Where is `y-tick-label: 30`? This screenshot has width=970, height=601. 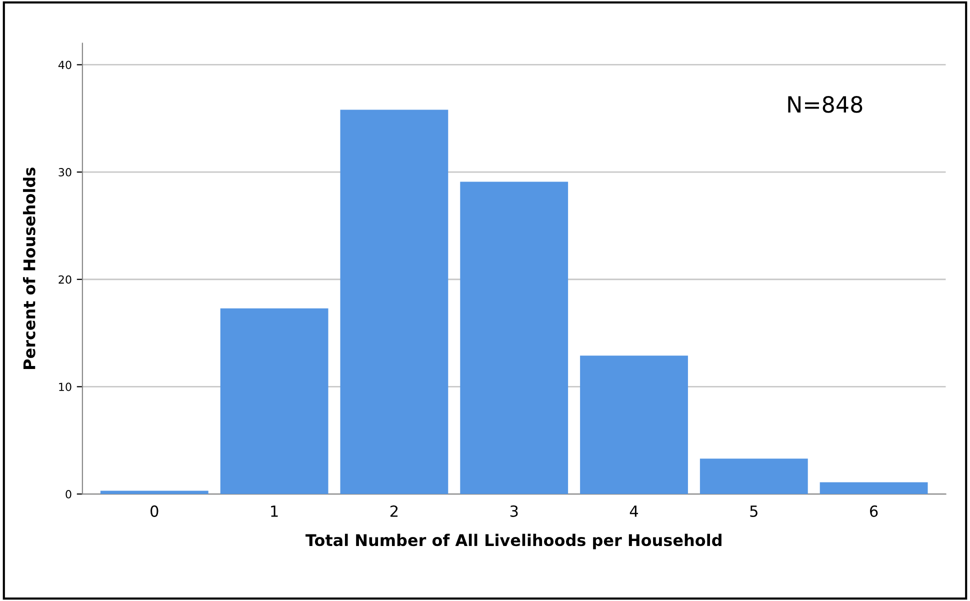 y-tick-label: 30 is located at coordinates (65, 172).